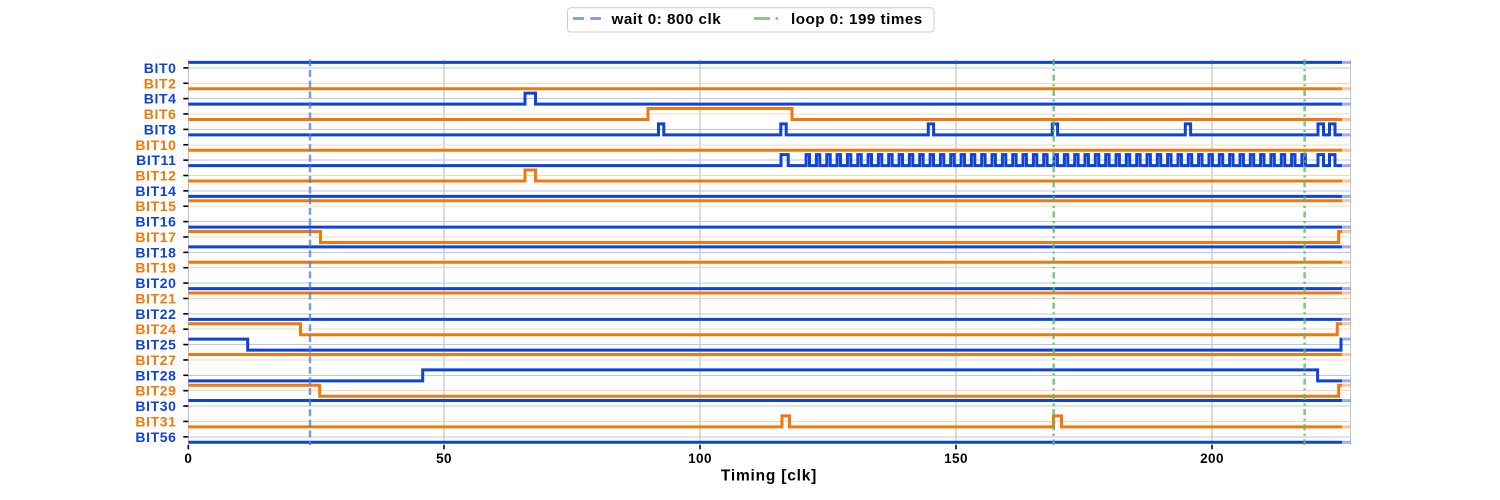 The image size is (1500, 500). What do you see at coordinates (155, 329) in the screenshot?
I see `svg-text: BIT24` at bounding box center [155, 329].